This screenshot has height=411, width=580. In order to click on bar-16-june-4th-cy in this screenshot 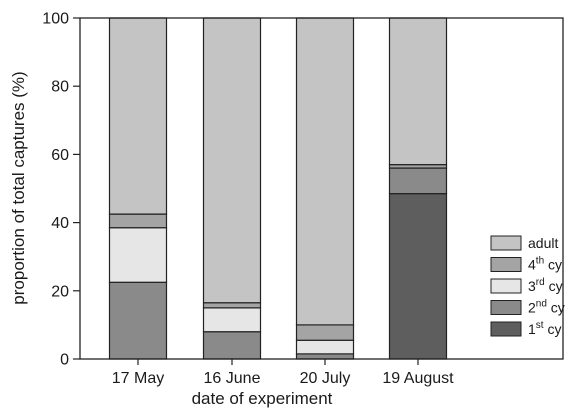, I will do `click(232, 305)`.